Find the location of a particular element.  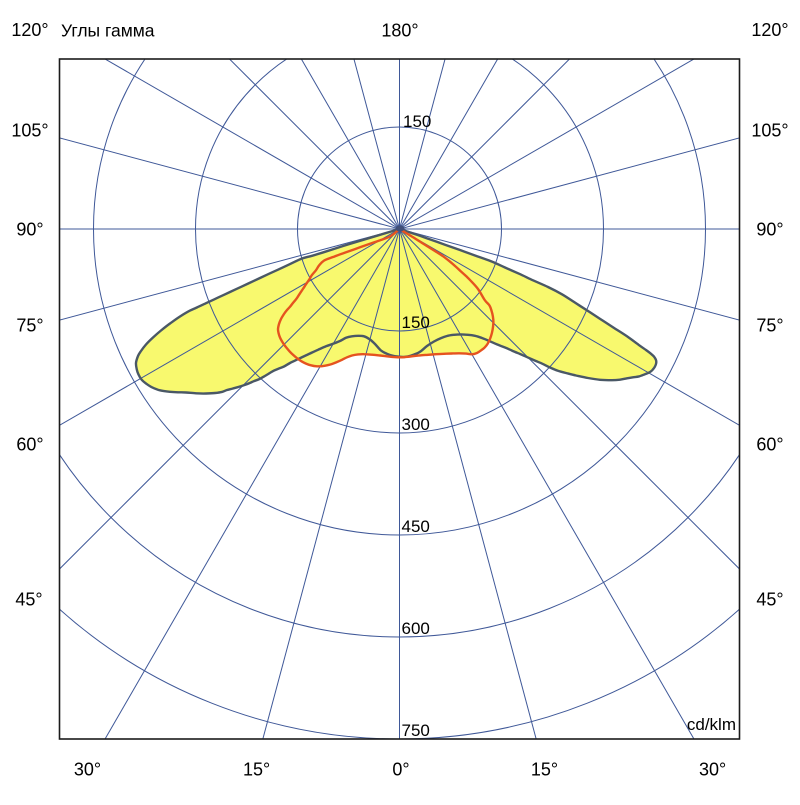

svg-text: 180° is located at coordinates (399, 31).